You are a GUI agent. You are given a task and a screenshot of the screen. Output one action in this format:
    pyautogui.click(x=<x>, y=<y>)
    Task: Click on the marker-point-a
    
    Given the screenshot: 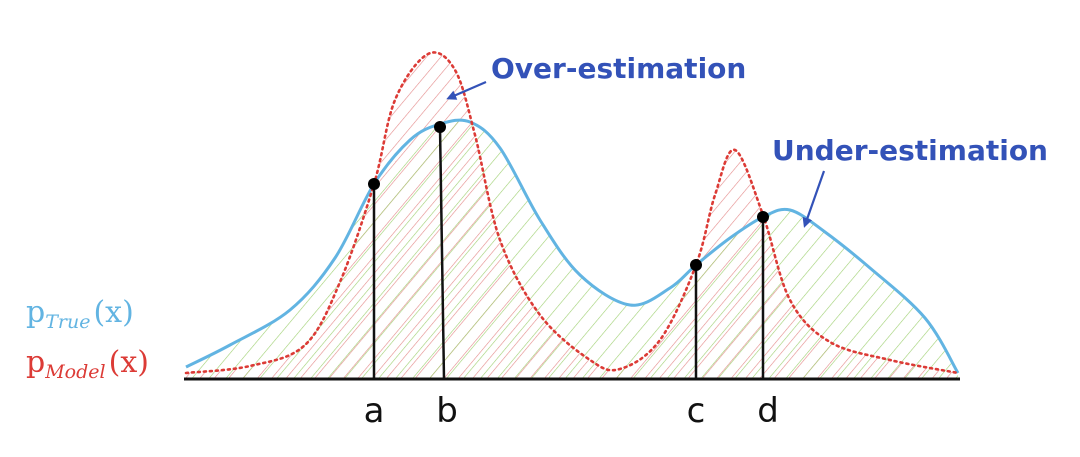 What is the action you would take?
    pyautogui.click(x=374, y=184)
    